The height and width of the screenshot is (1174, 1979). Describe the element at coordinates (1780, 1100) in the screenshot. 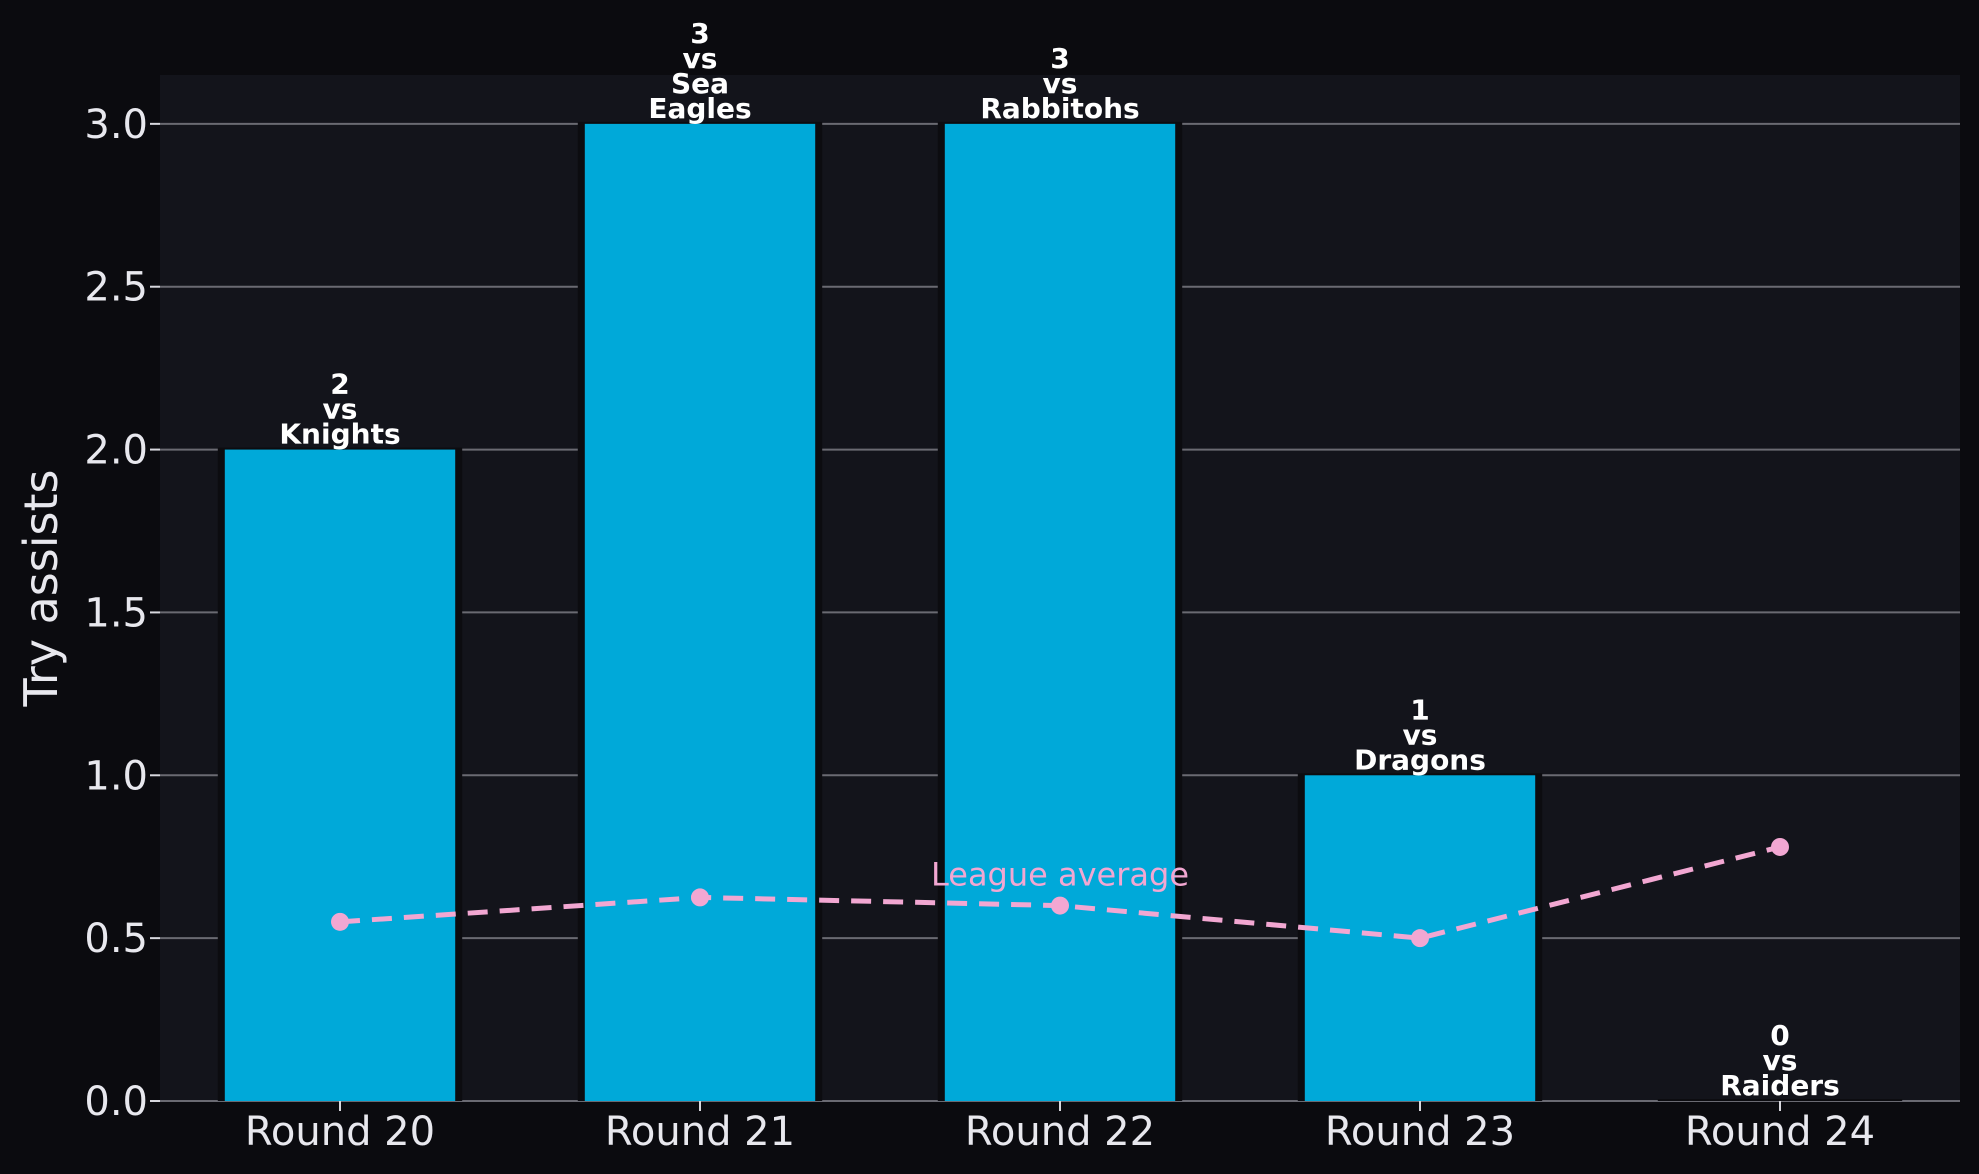

I see `bar-outline` at that location.